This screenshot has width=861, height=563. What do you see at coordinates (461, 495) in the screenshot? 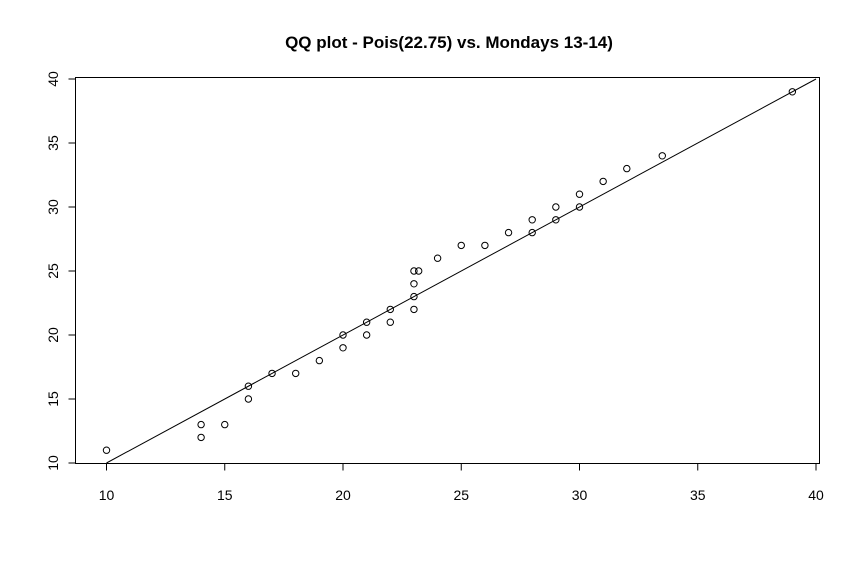
I see `x-tick-label: 25` at bounding box center [461, 495].